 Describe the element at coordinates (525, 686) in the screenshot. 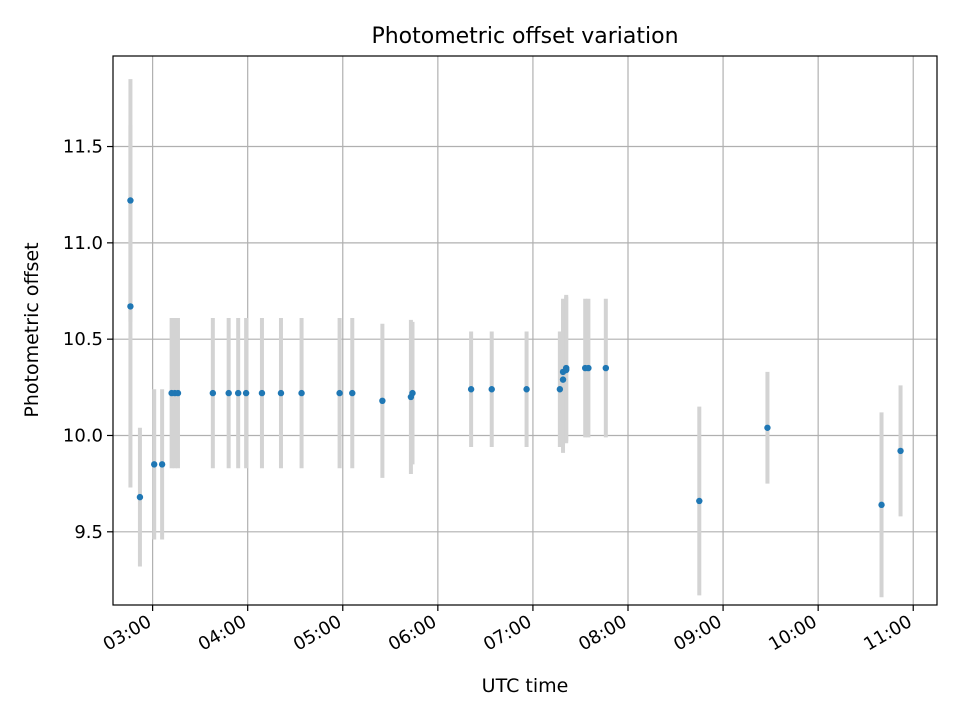

I see `x-axis-label: UTC time` at that location.